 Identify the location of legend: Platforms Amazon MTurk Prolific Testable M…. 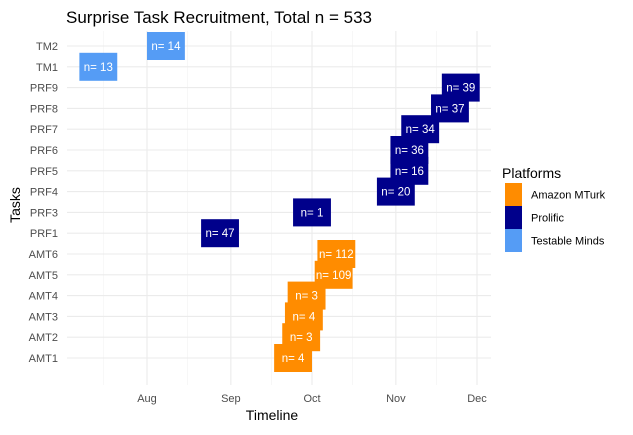
(554, 208).